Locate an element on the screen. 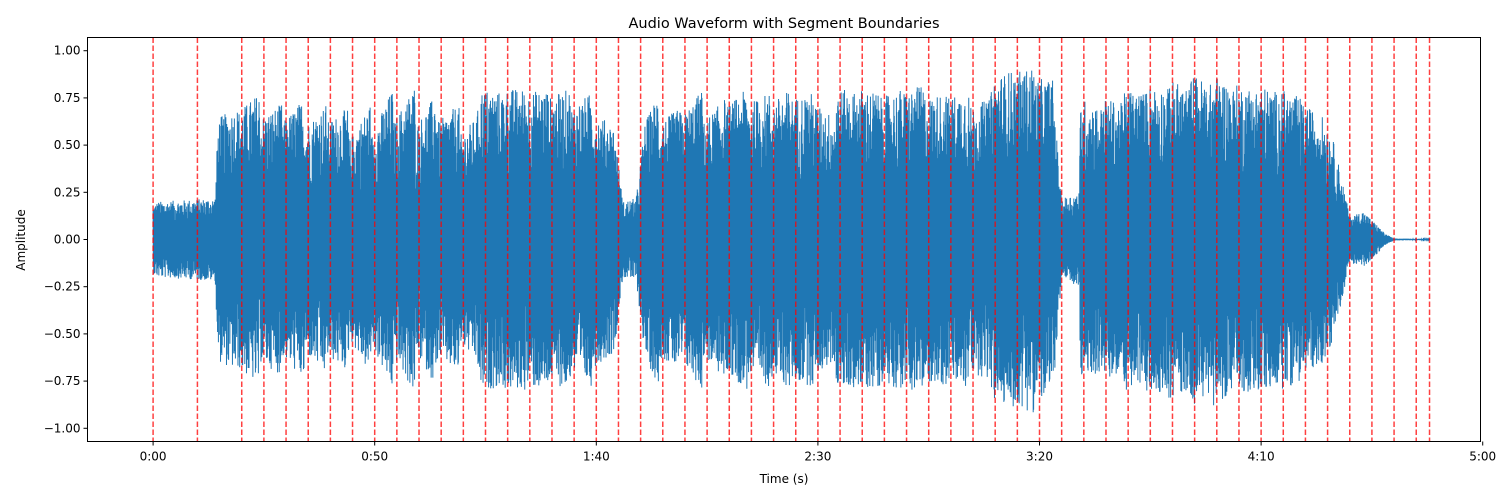  x-axis: 0:00 0:50 1:40 2:30 3:20 4:10 5:00 is located at coordinates (818, 452).